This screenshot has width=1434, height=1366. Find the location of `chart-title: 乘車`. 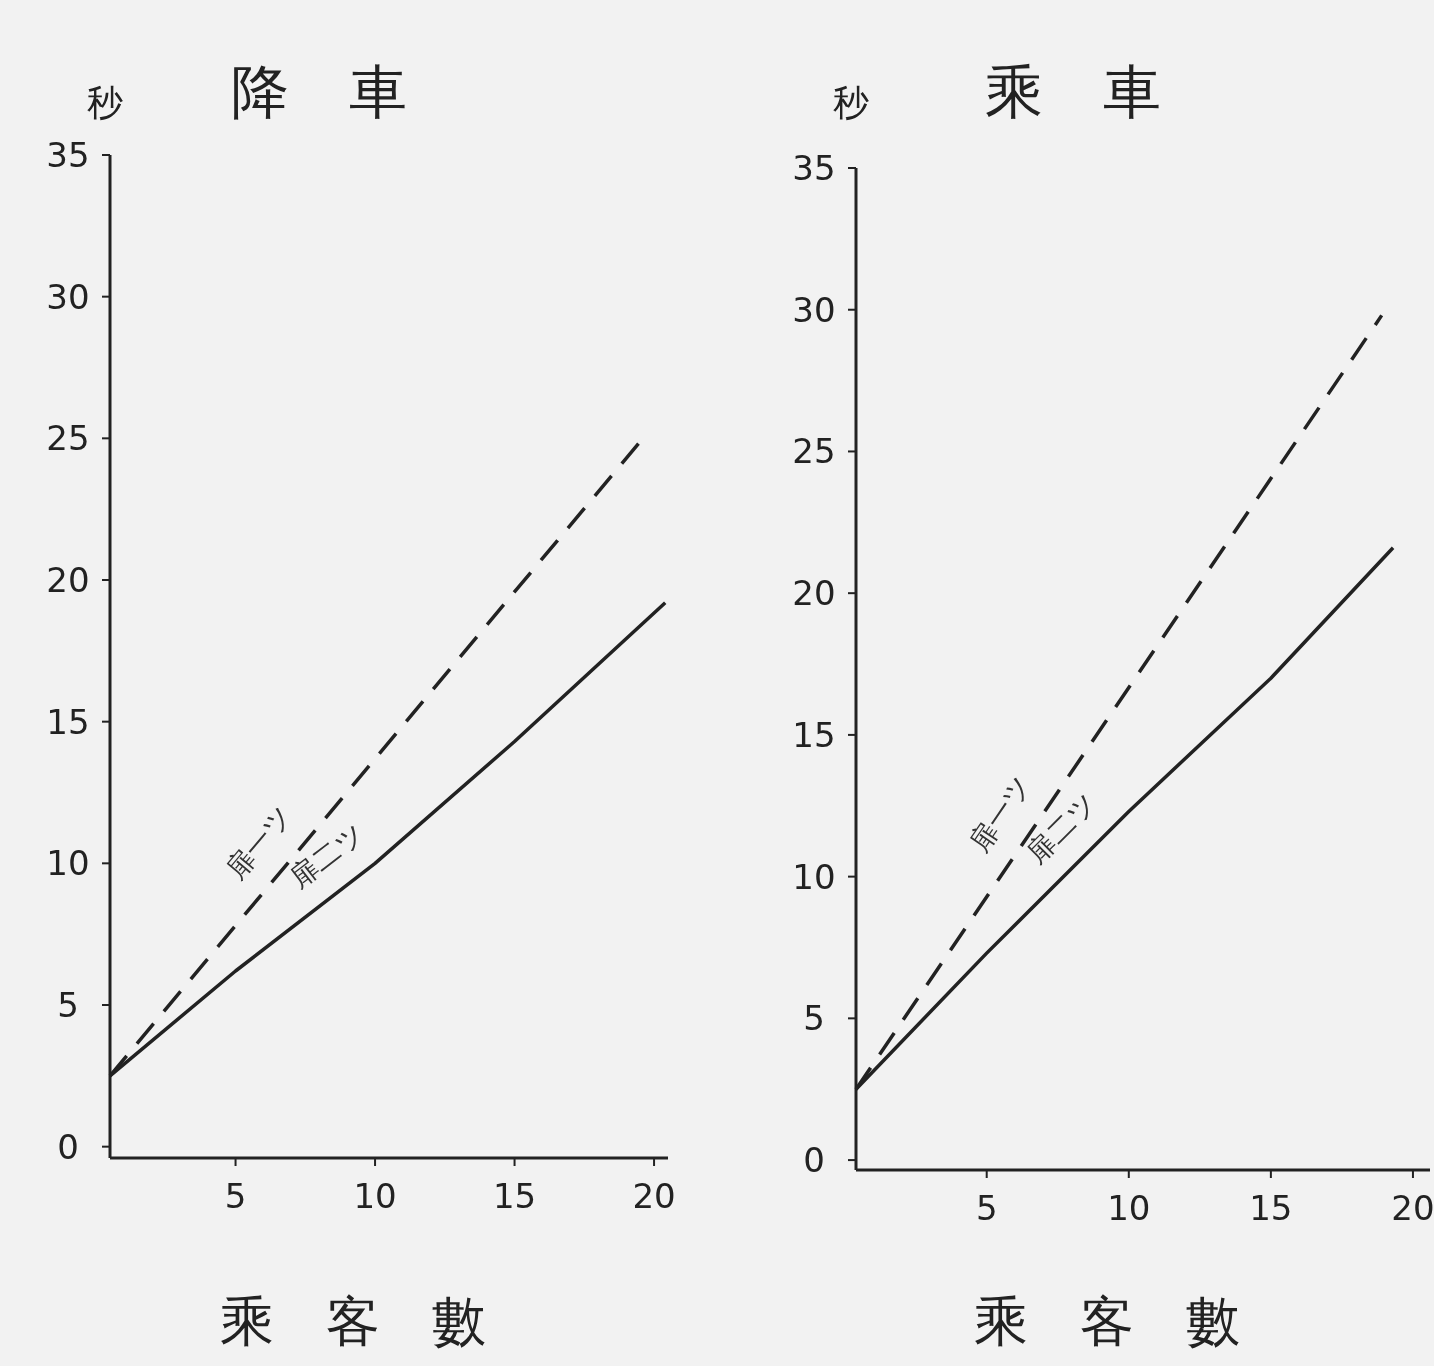

chart-title: 乘車 is located at coordinates (1103, 92).